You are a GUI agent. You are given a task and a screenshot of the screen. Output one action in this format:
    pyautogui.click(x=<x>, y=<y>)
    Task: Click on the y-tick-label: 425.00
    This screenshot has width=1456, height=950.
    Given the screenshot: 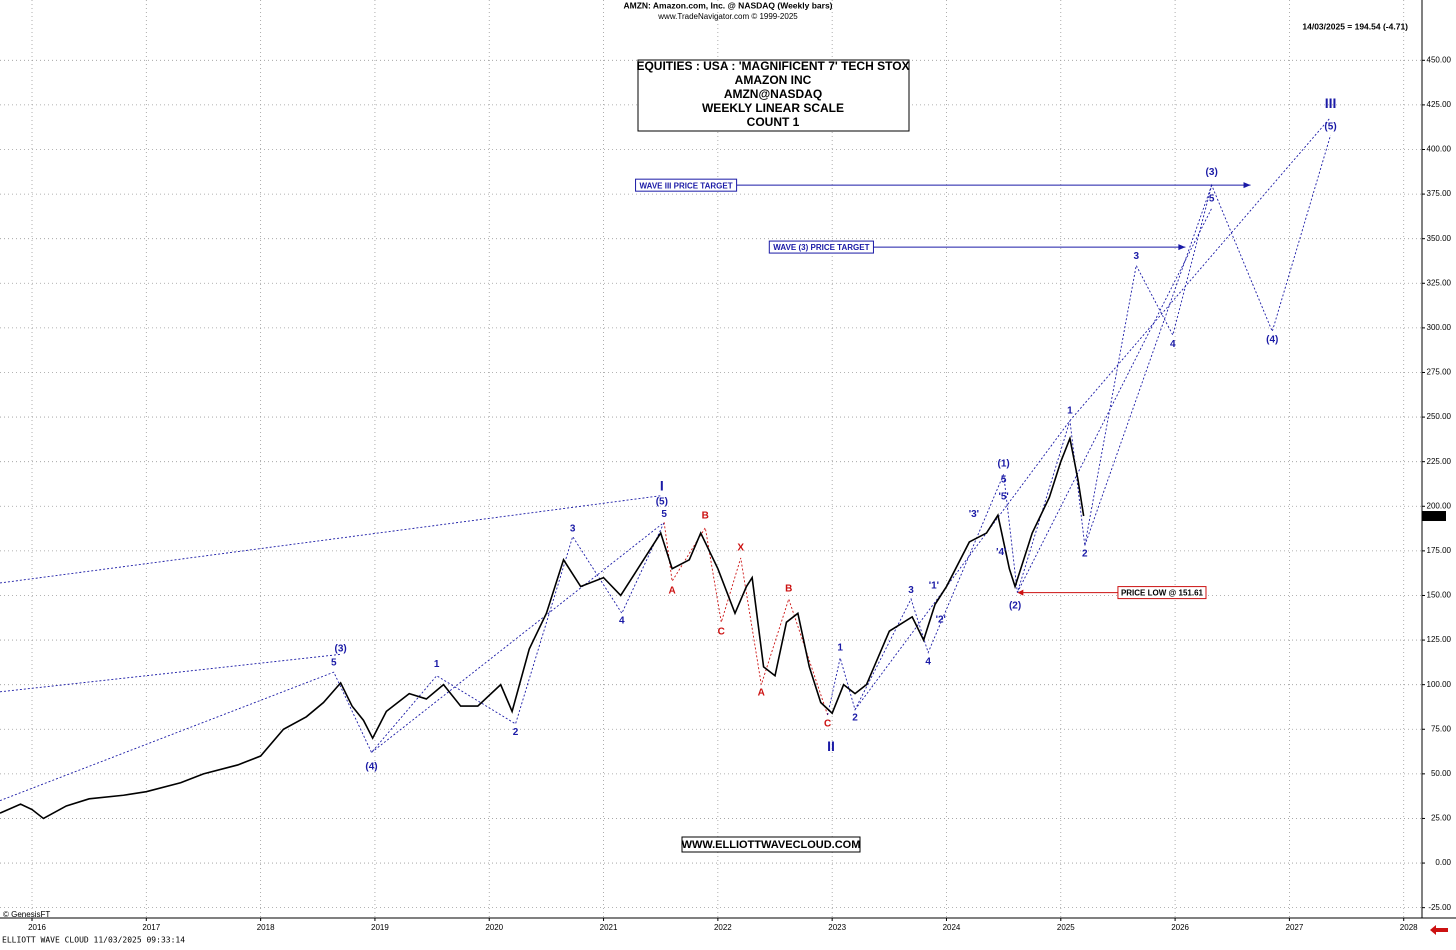 What is the action you would take?
    pyautogui.click(x=1439, y=104)
    